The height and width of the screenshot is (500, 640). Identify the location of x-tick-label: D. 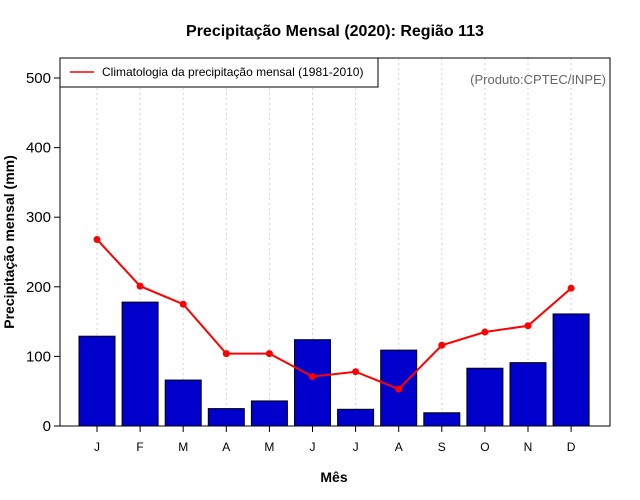
(571, 447).